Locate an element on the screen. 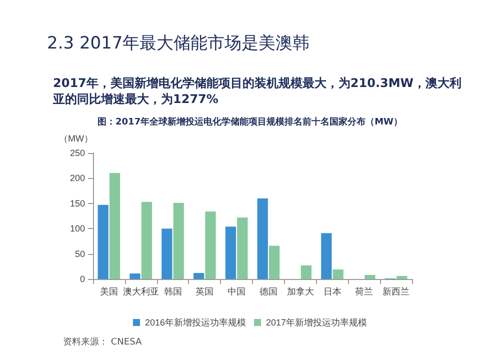 Image resolution: width=500 pixels, height=362 pixels. chart-title: 2.3 2017年最大储能市场是美澳韩 is located at coordinates (178, 44).